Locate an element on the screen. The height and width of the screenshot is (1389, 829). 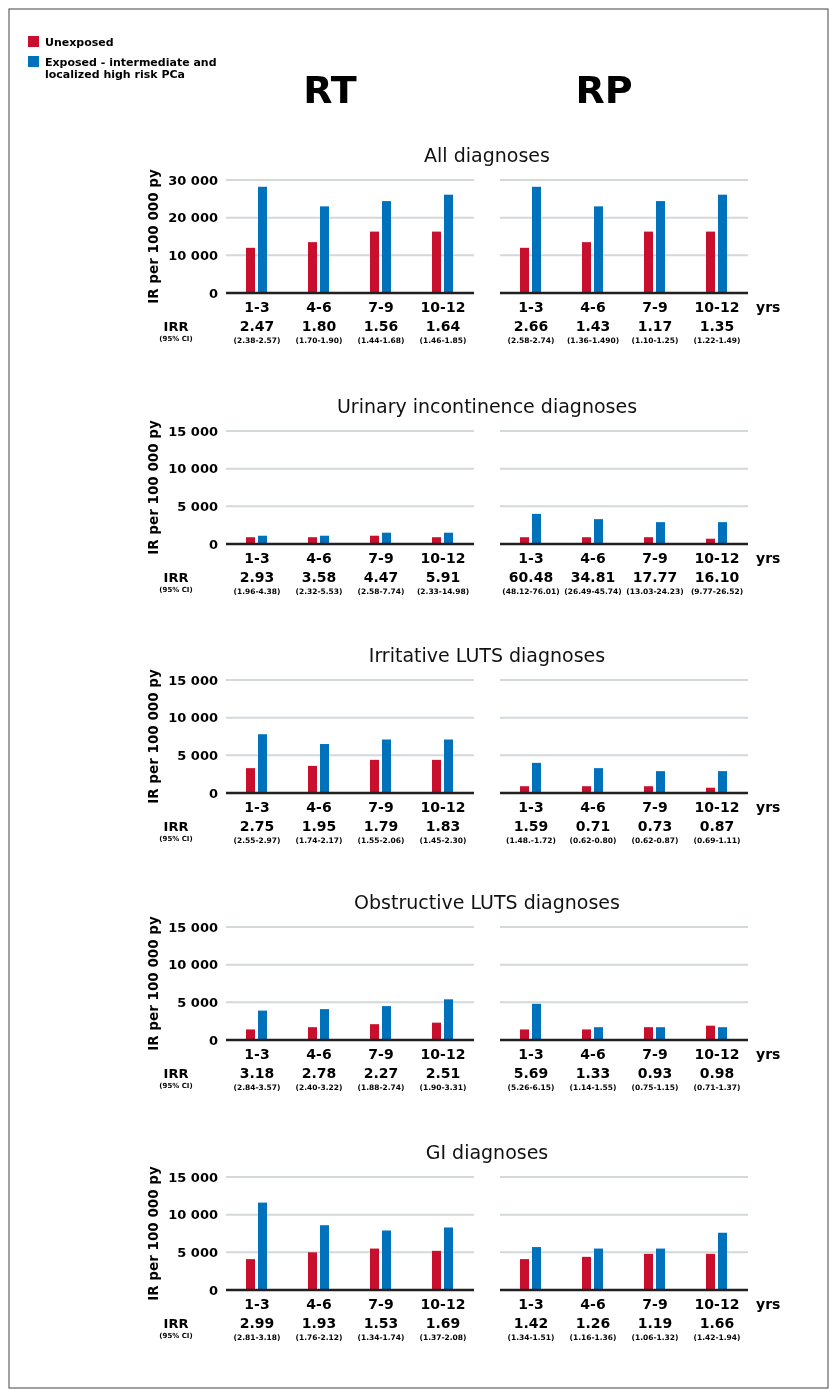
text: 2.75 is located at coordinates (257, 826).